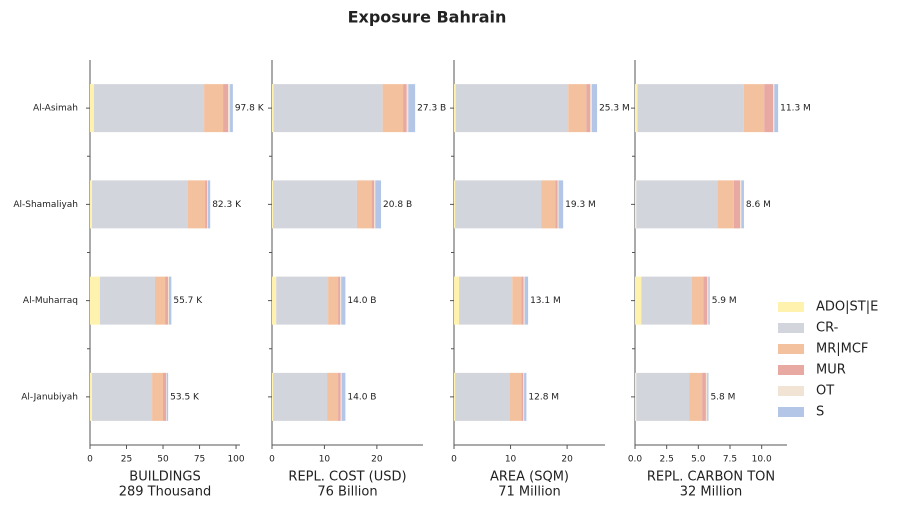  I want to click on legend-label: MR|MCF, so click(842, 349).